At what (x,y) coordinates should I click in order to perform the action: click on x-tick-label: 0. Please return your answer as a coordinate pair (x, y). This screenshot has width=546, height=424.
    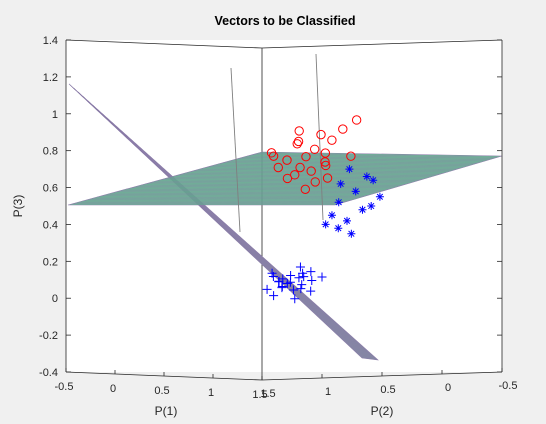
    Looking at the image, I should click on (113, 389).